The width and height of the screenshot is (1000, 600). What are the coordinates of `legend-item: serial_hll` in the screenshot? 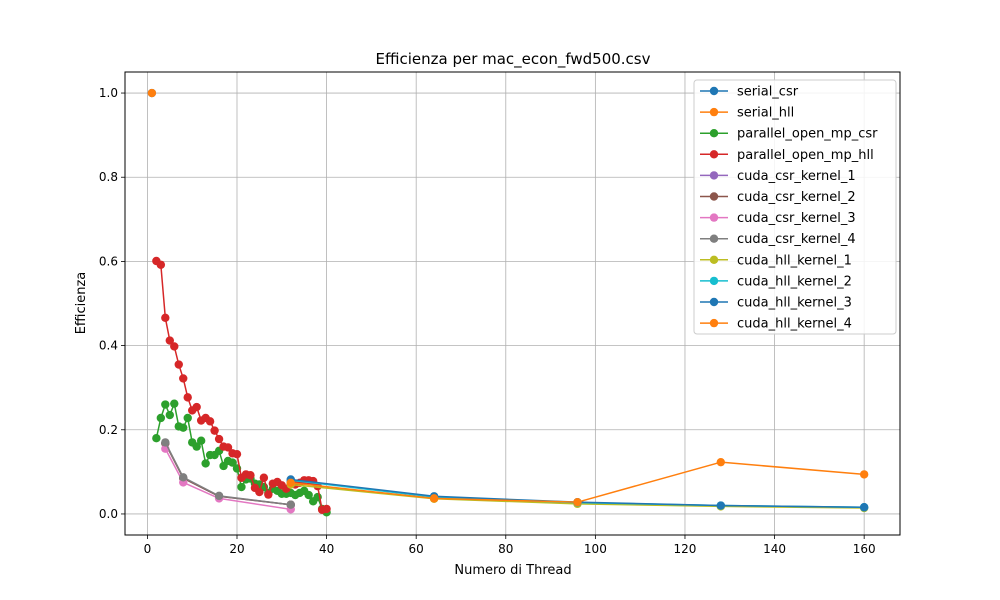 It's located at (747, 113).